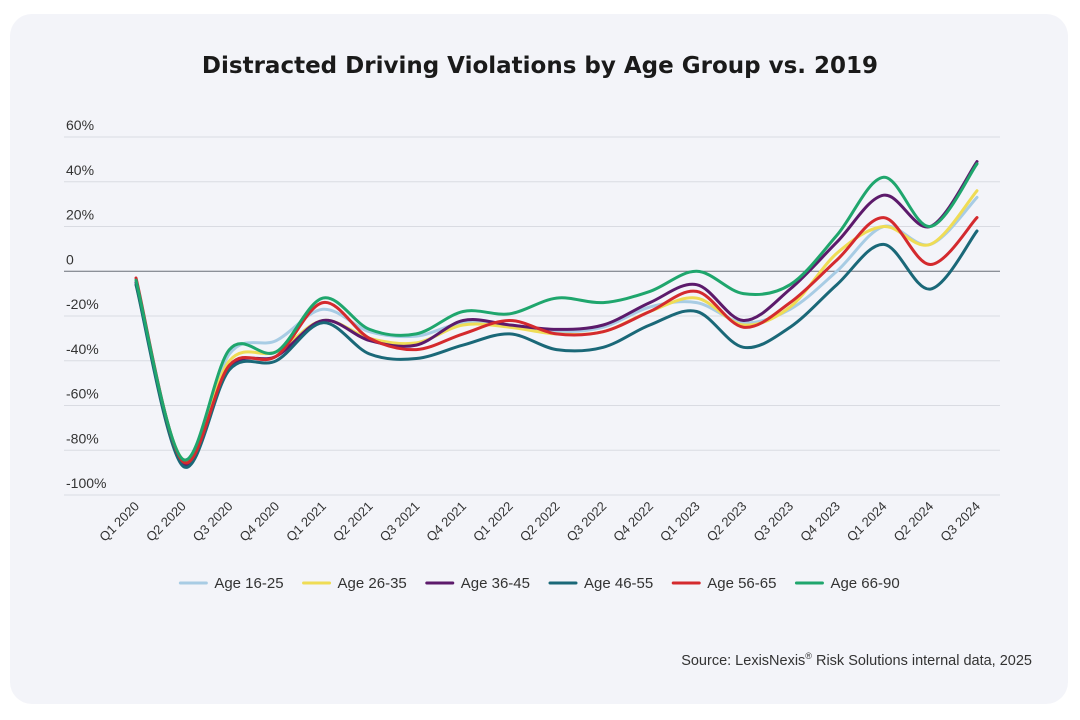  I want to click on x-tick-label: Q3 2024, so click(960, 522).